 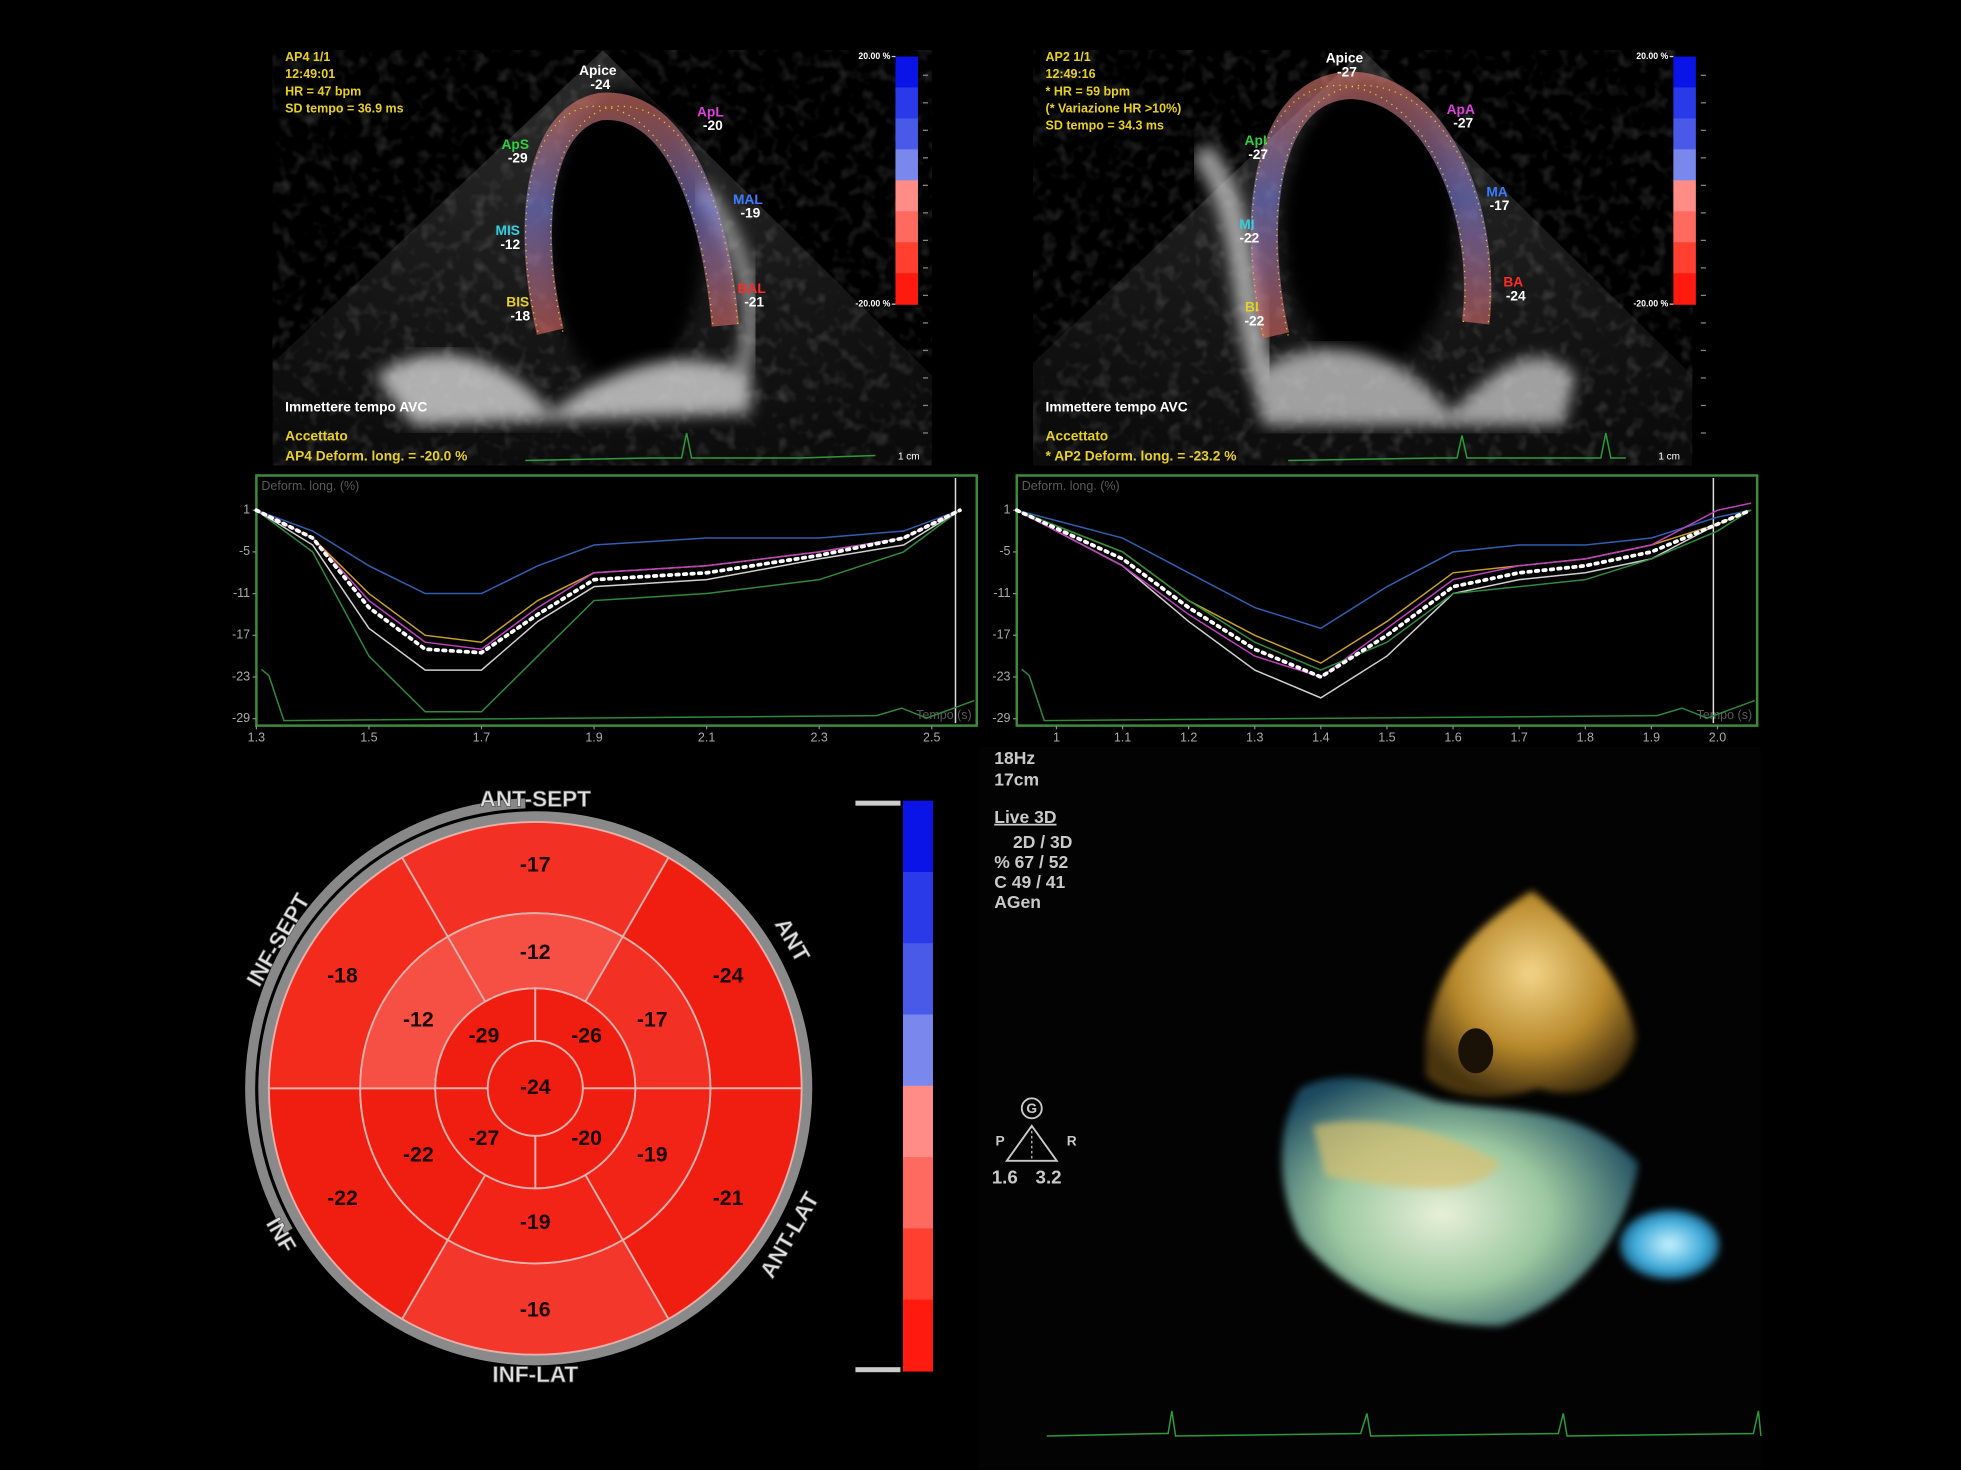 I want to click on info-line: AP4 1/1, so click(x=307, y=57).